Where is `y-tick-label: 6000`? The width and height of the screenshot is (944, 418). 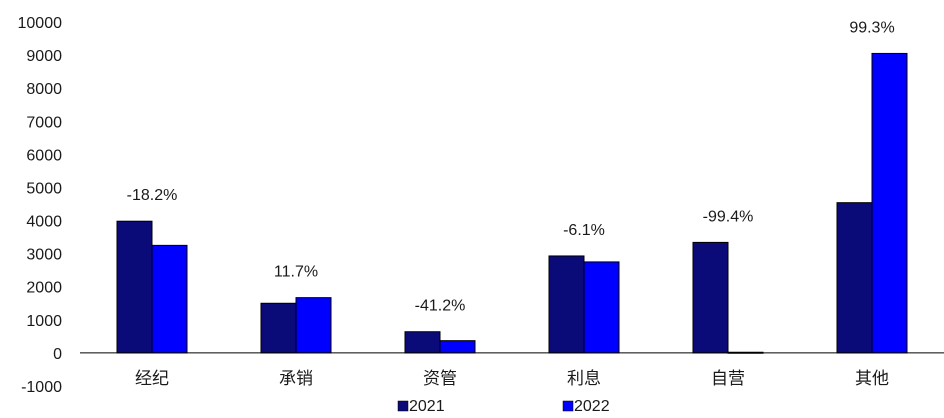
y-tick-label: 6000 is located at coordinates (44, 155).